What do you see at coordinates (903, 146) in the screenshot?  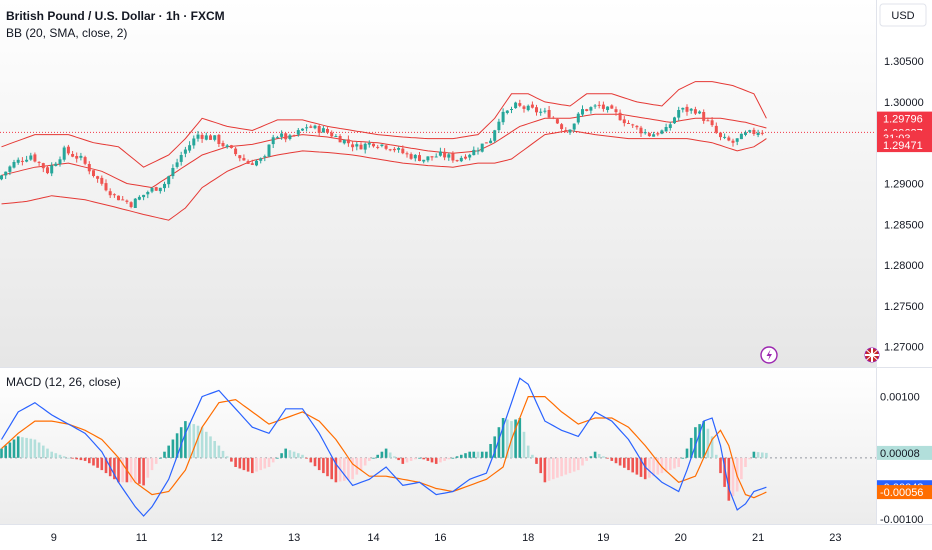 I see `price-tag-label: 1.29471` at bounding box center [903, 146].